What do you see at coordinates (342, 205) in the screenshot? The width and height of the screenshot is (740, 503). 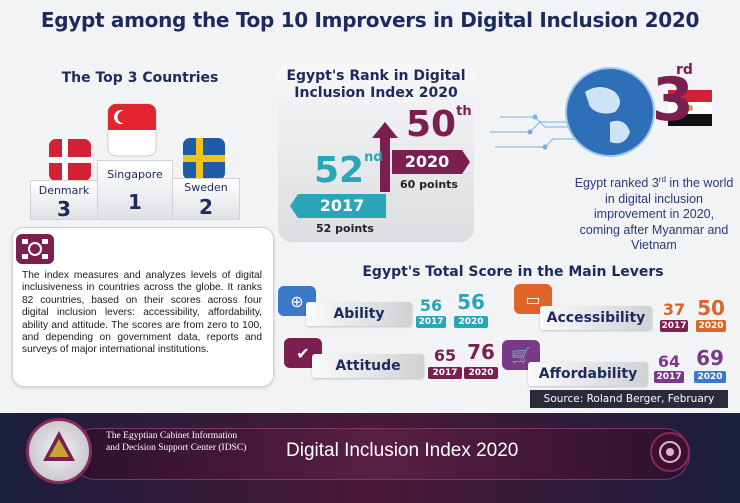 I see `year-2017-label: 2017` at bounding box center [342, 205].